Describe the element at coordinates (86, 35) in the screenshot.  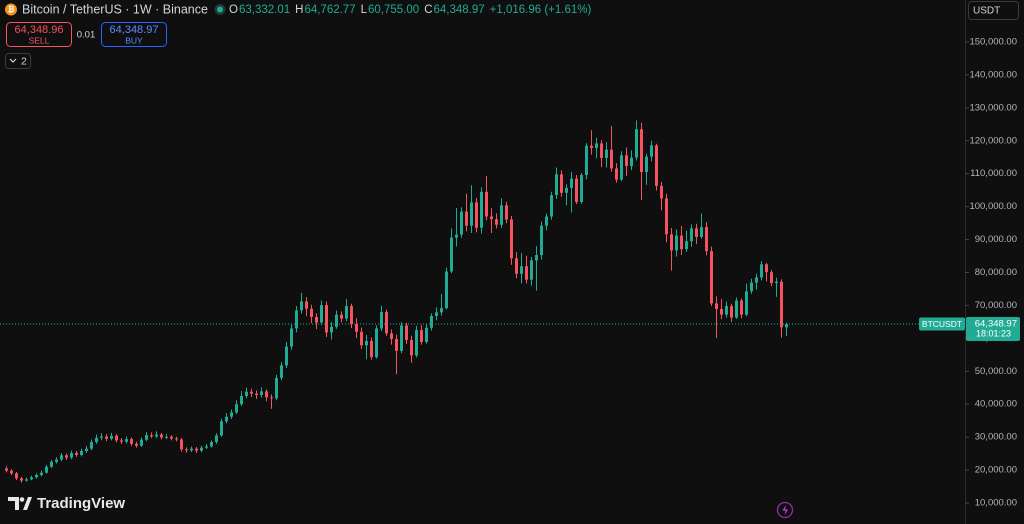
I see `spread: 0.01` at that location.